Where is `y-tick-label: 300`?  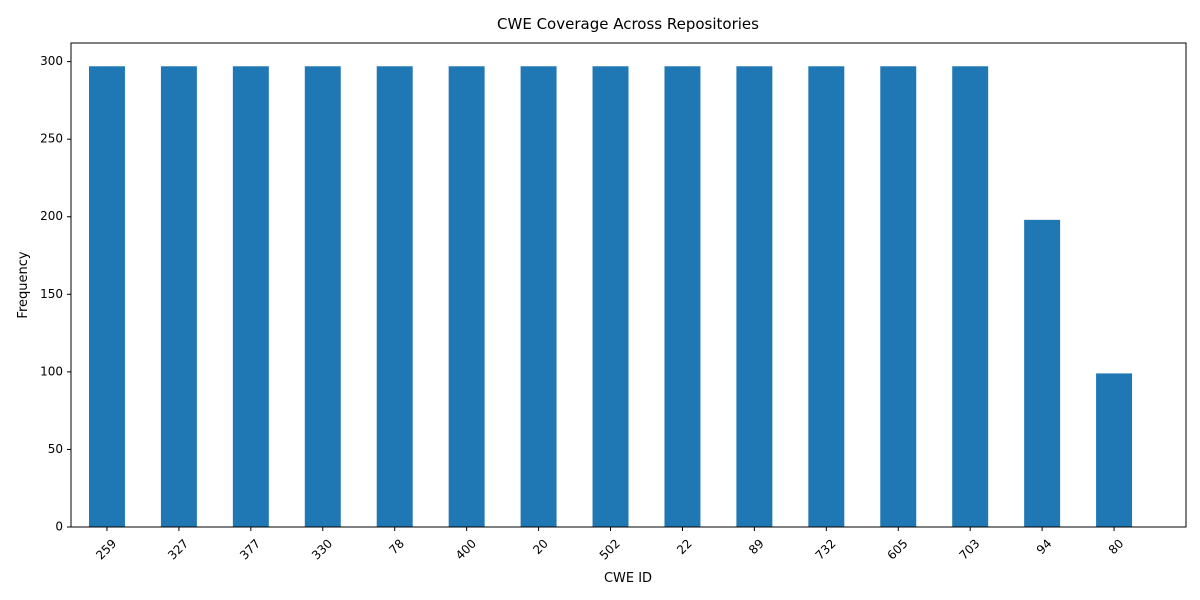 y-tick-label: 300 is located at coordinates (51, 61).